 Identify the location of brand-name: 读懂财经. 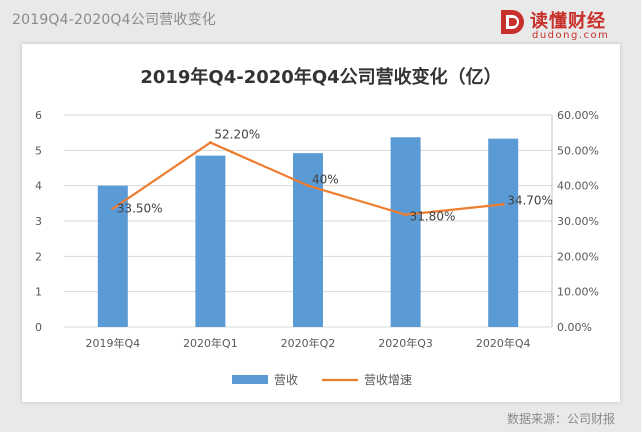
(568, 21).